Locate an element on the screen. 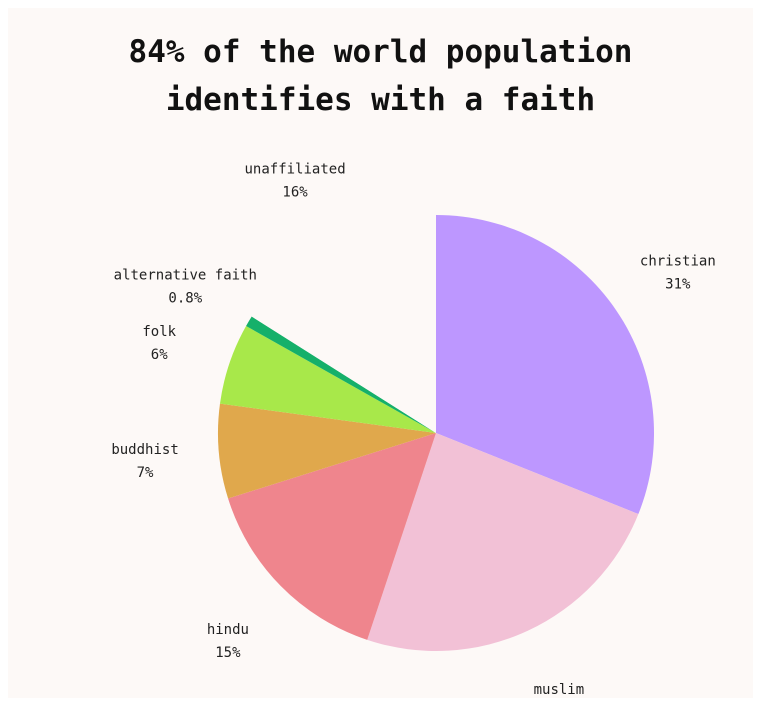  slice-label-folk: folk is located at coordinates (159, 332).